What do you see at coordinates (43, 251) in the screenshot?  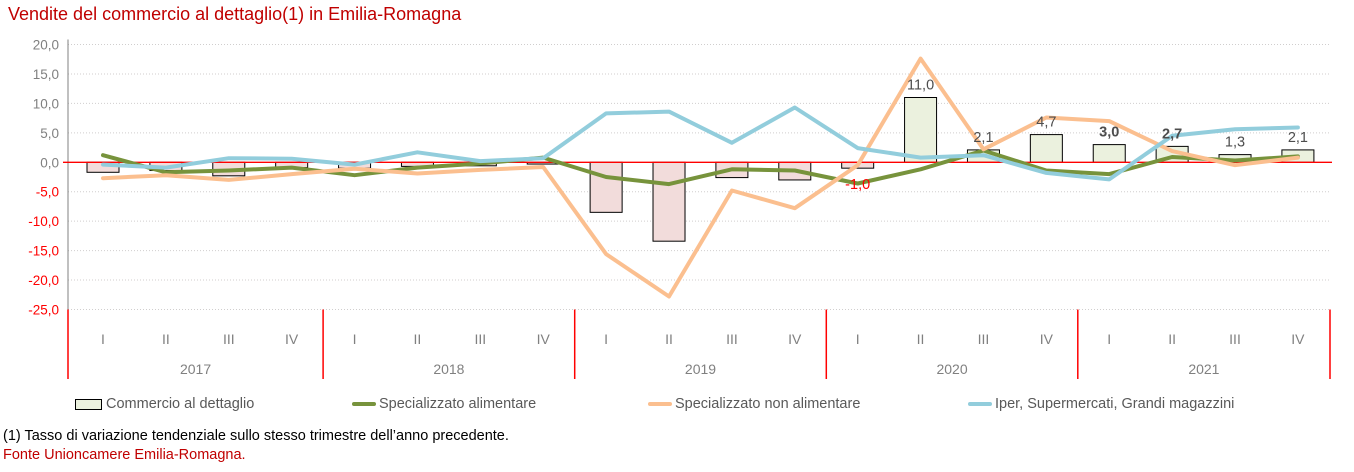 I see `svg-text: -15,0` at bounding box center [43, 251].